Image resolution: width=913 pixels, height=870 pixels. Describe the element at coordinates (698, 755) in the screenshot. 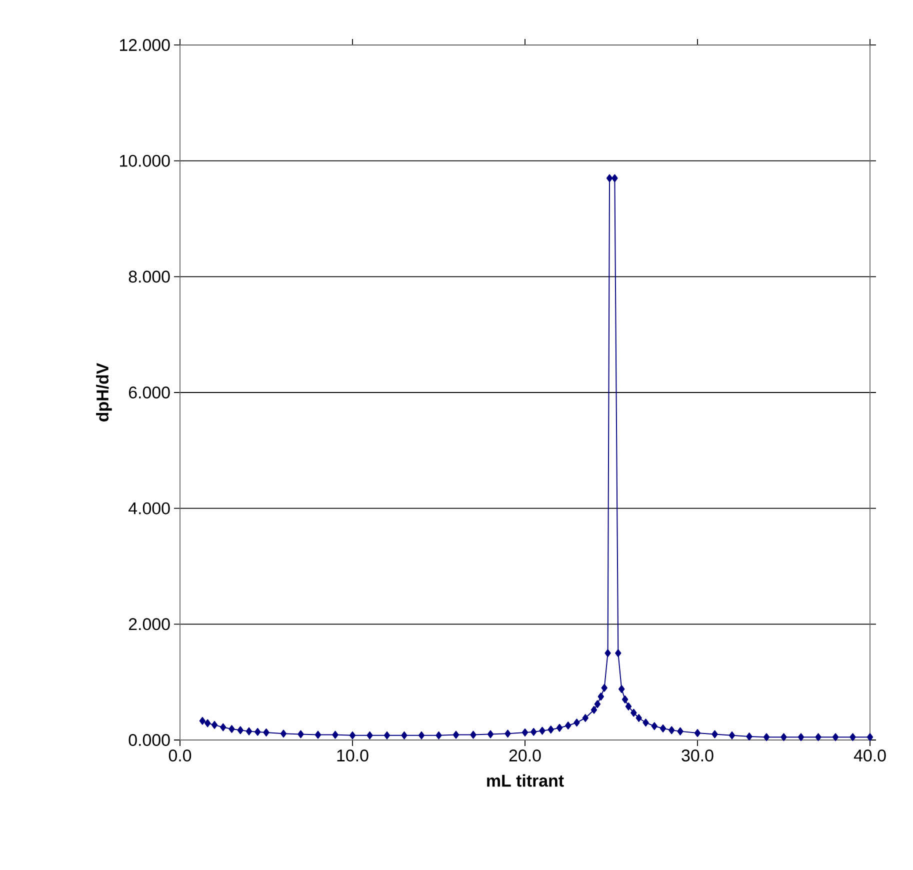

I see `x-tick-label: 30.0` at that location.